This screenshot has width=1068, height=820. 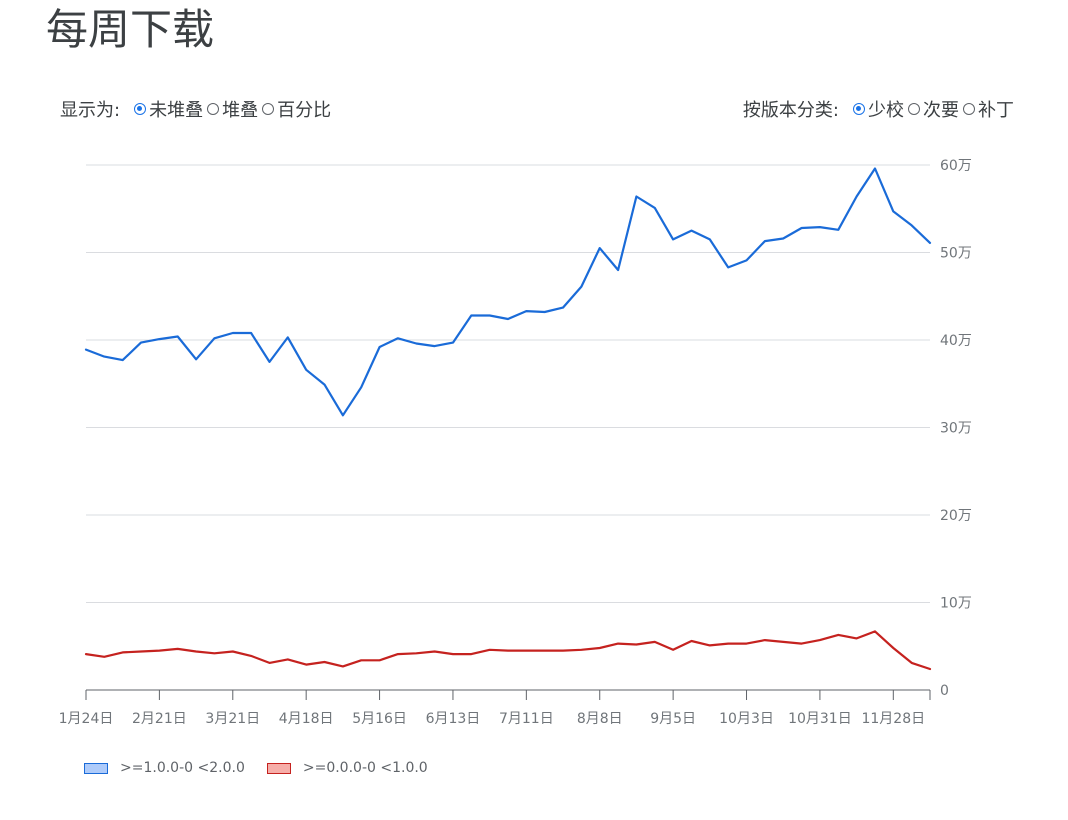 I want to click on x-tick-label: 11月28日, so click(x=893, y=719).